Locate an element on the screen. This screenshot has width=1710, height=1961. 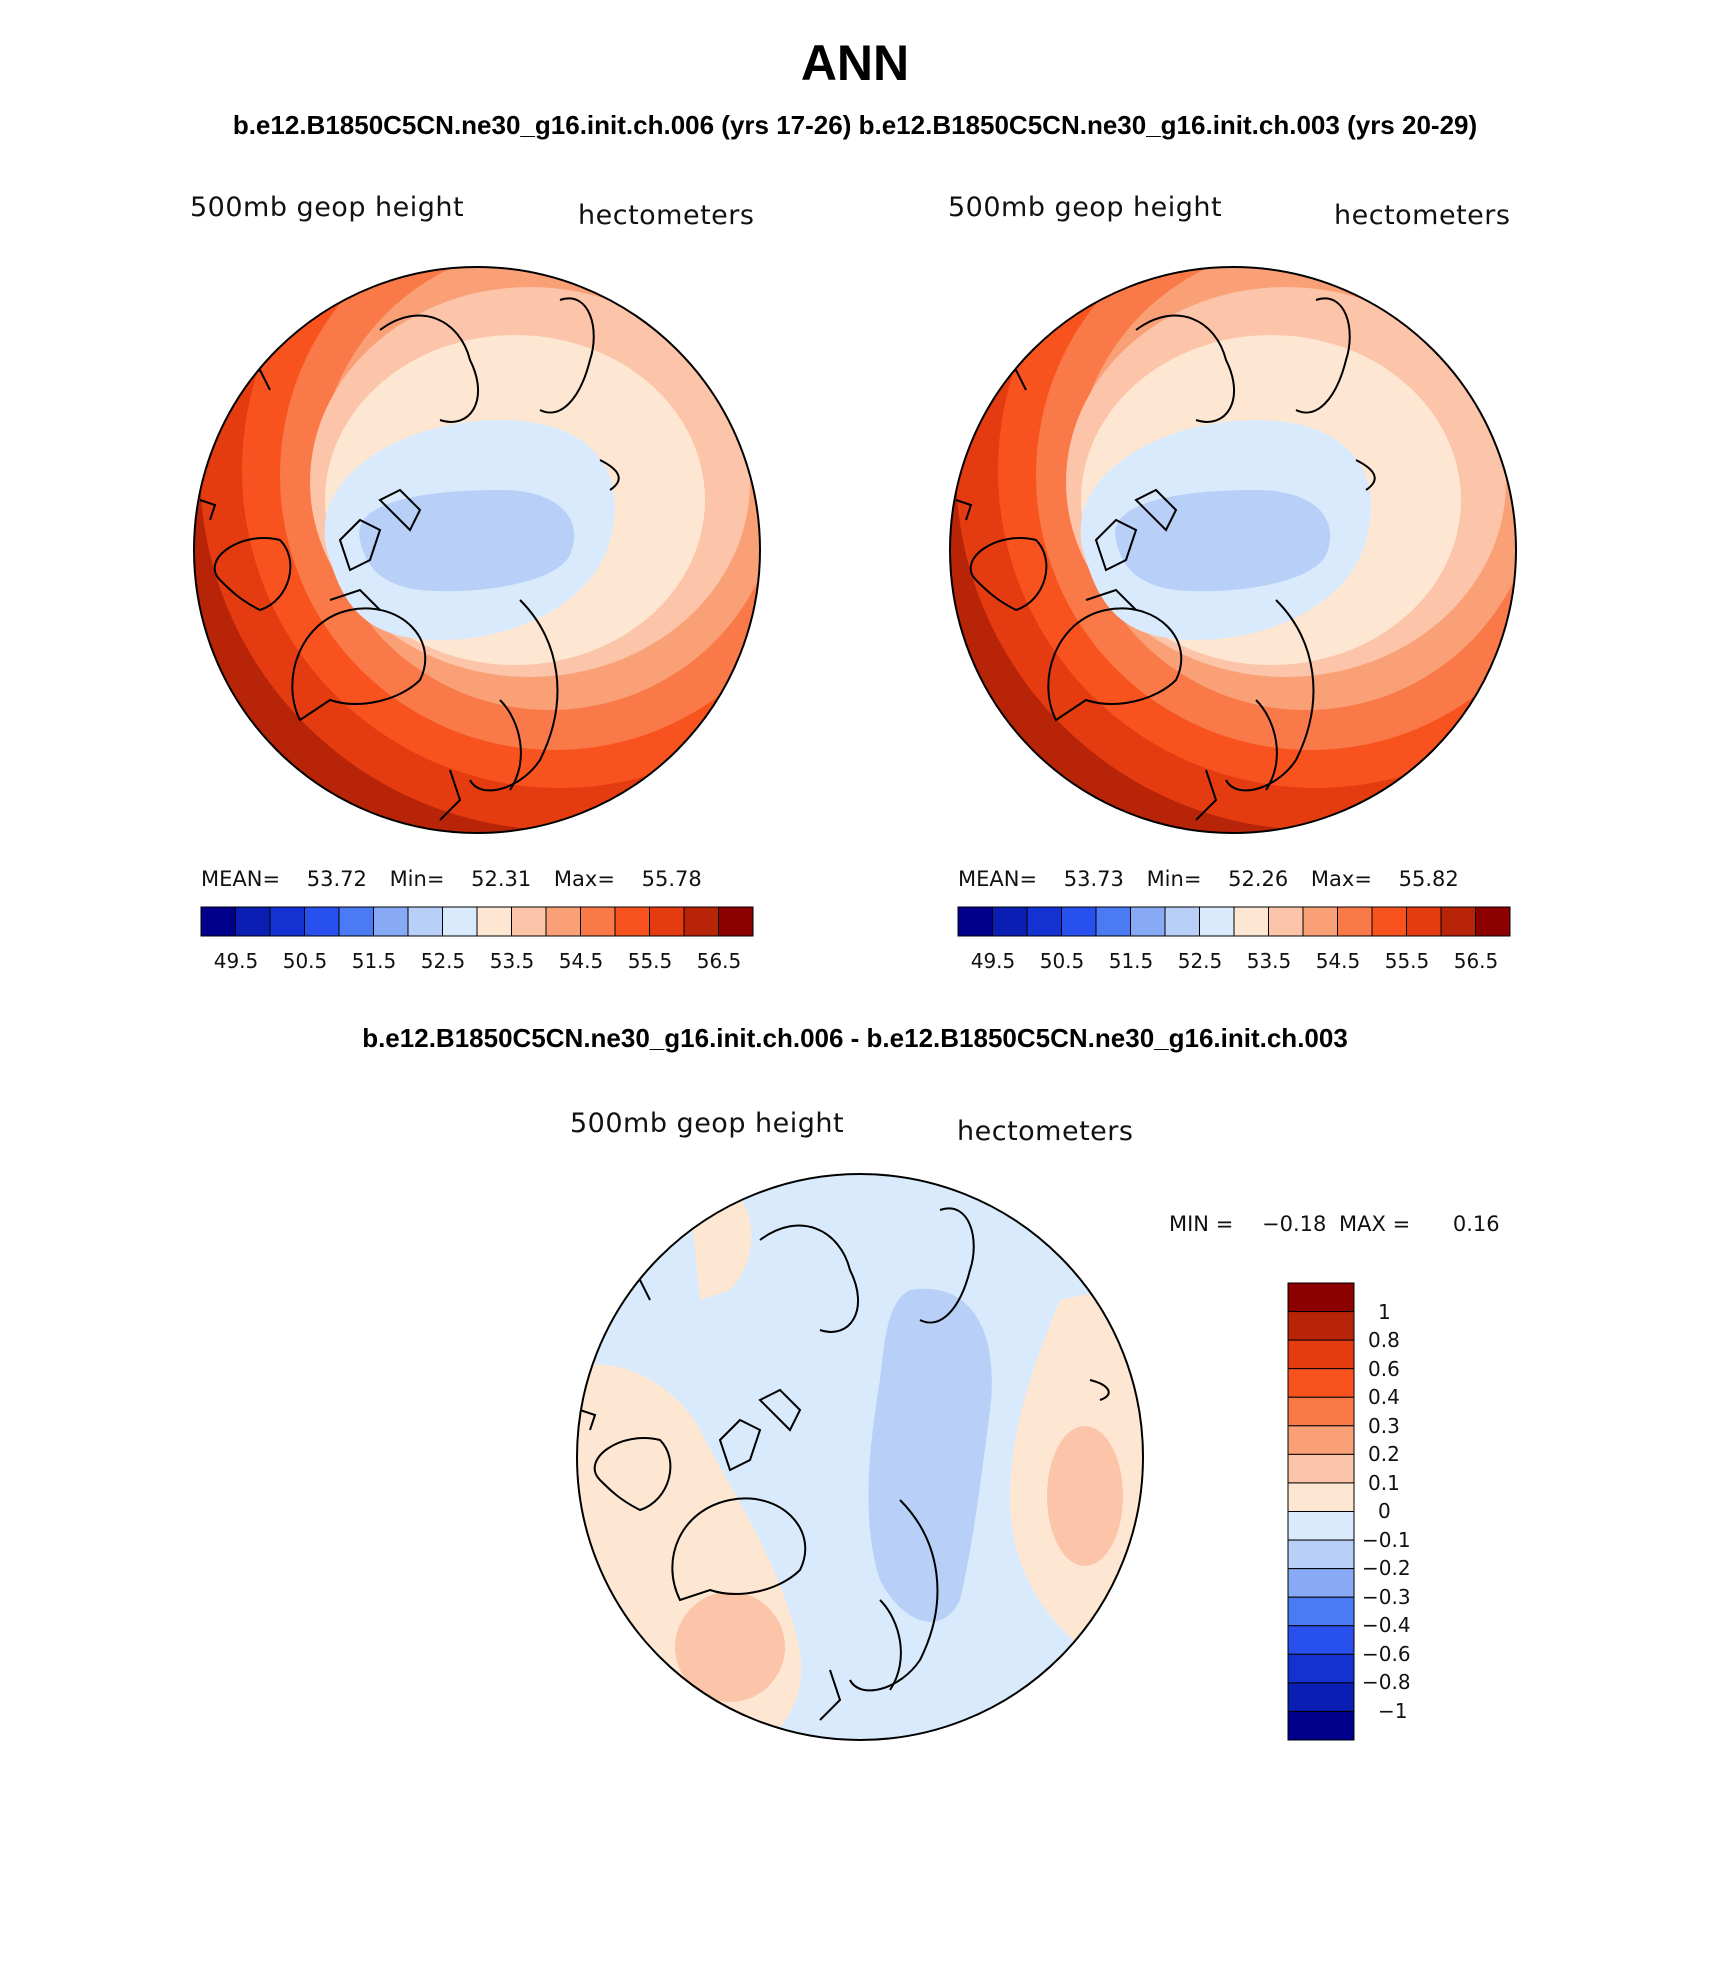
colorbar-tick: −0.1 is located at coordinates (1386, 1540).